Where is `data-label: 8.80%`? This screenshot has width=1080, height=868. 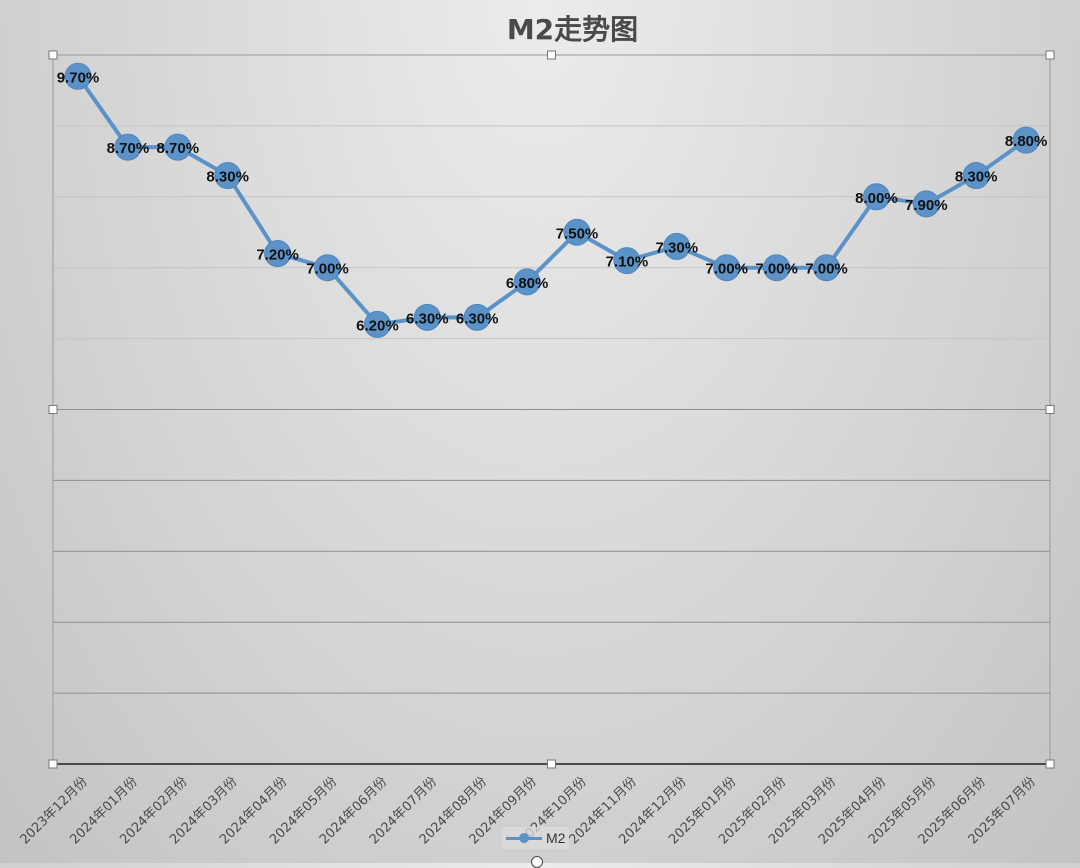 data-label: 8.80% is located at coordinates (1026, 141).